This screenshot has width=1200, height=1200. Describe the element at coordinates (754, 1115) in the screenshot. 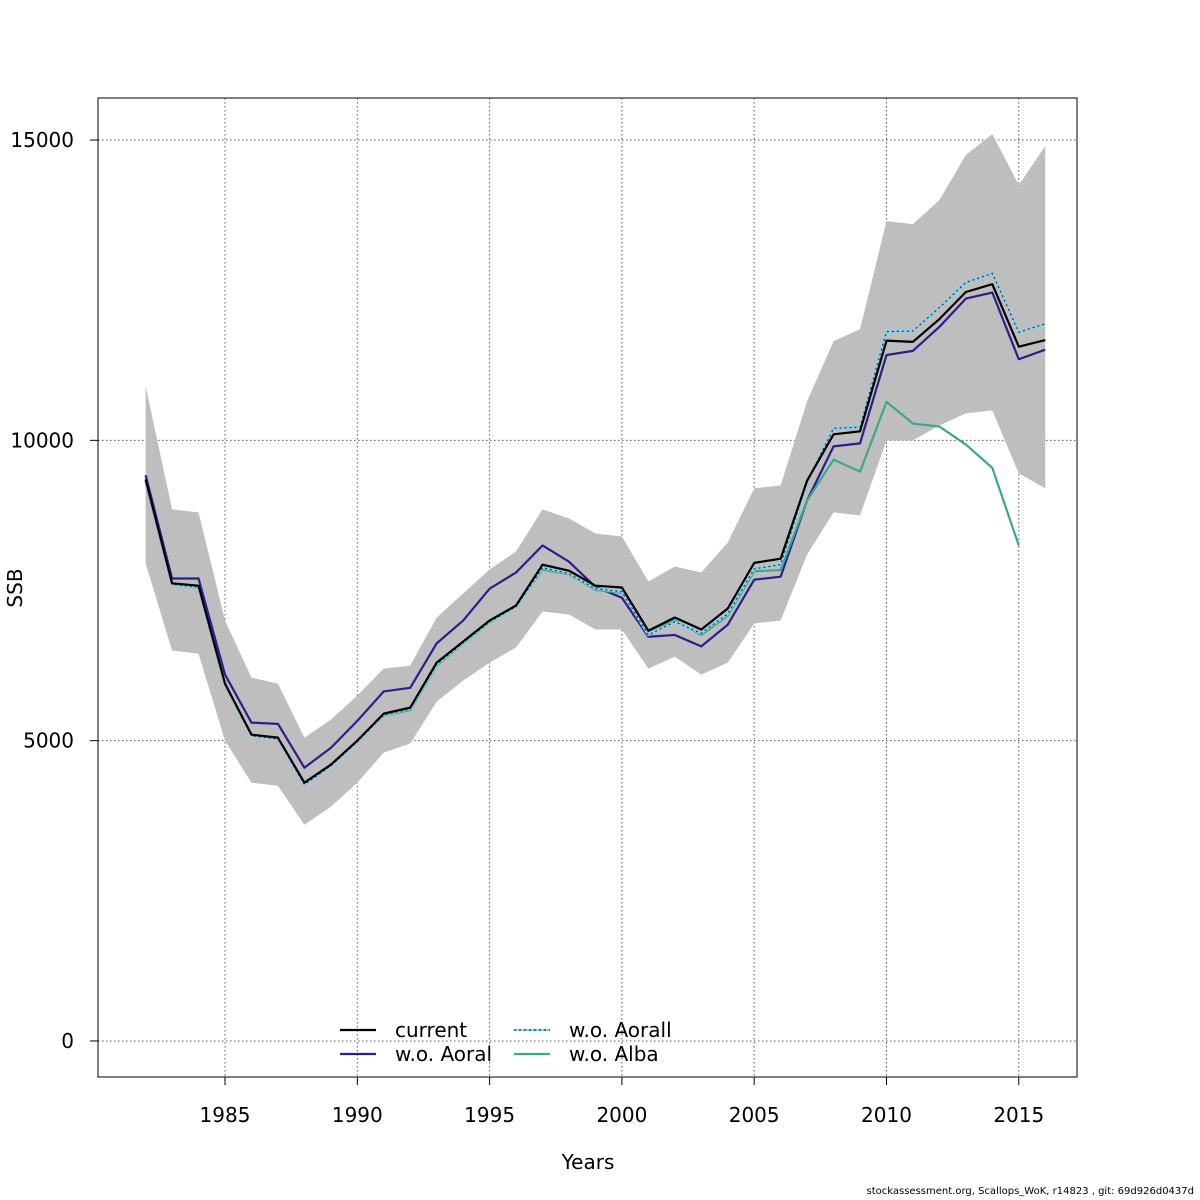

I see `x-tick-label: 2005` at that location.